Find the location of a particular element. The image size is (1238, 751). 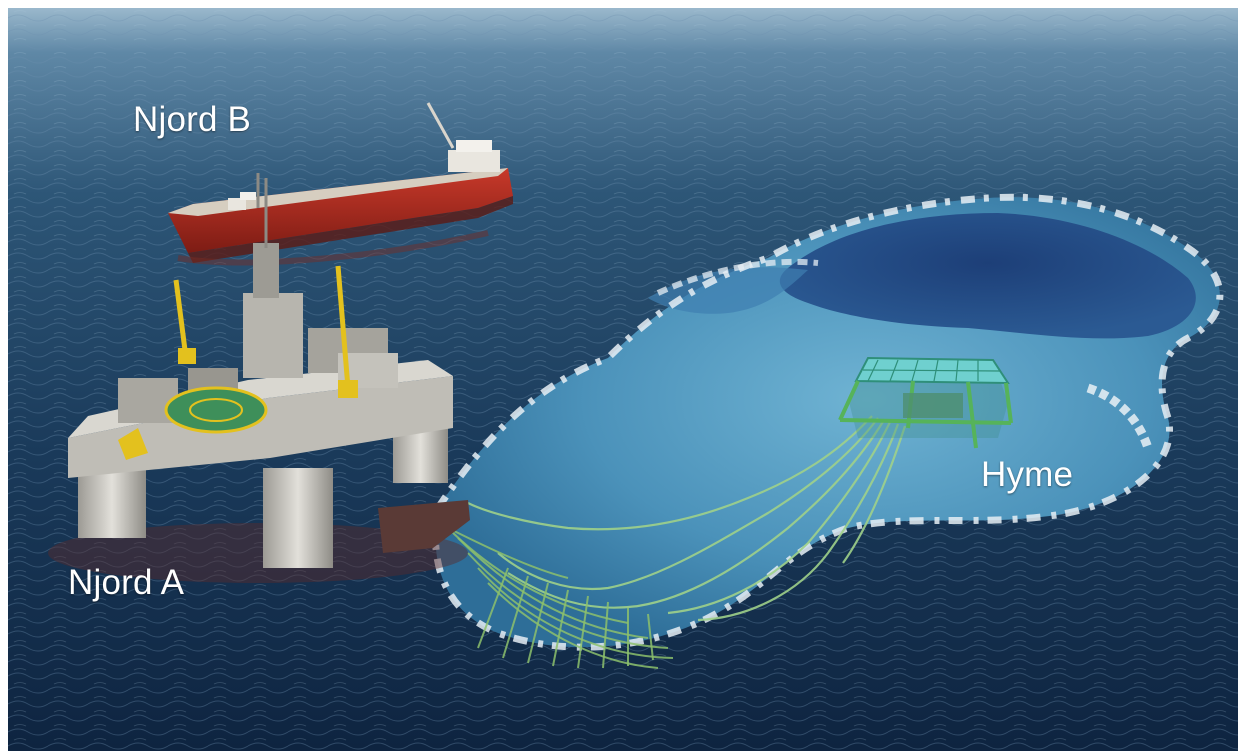

flowlines is located at coordinates (687, 518).